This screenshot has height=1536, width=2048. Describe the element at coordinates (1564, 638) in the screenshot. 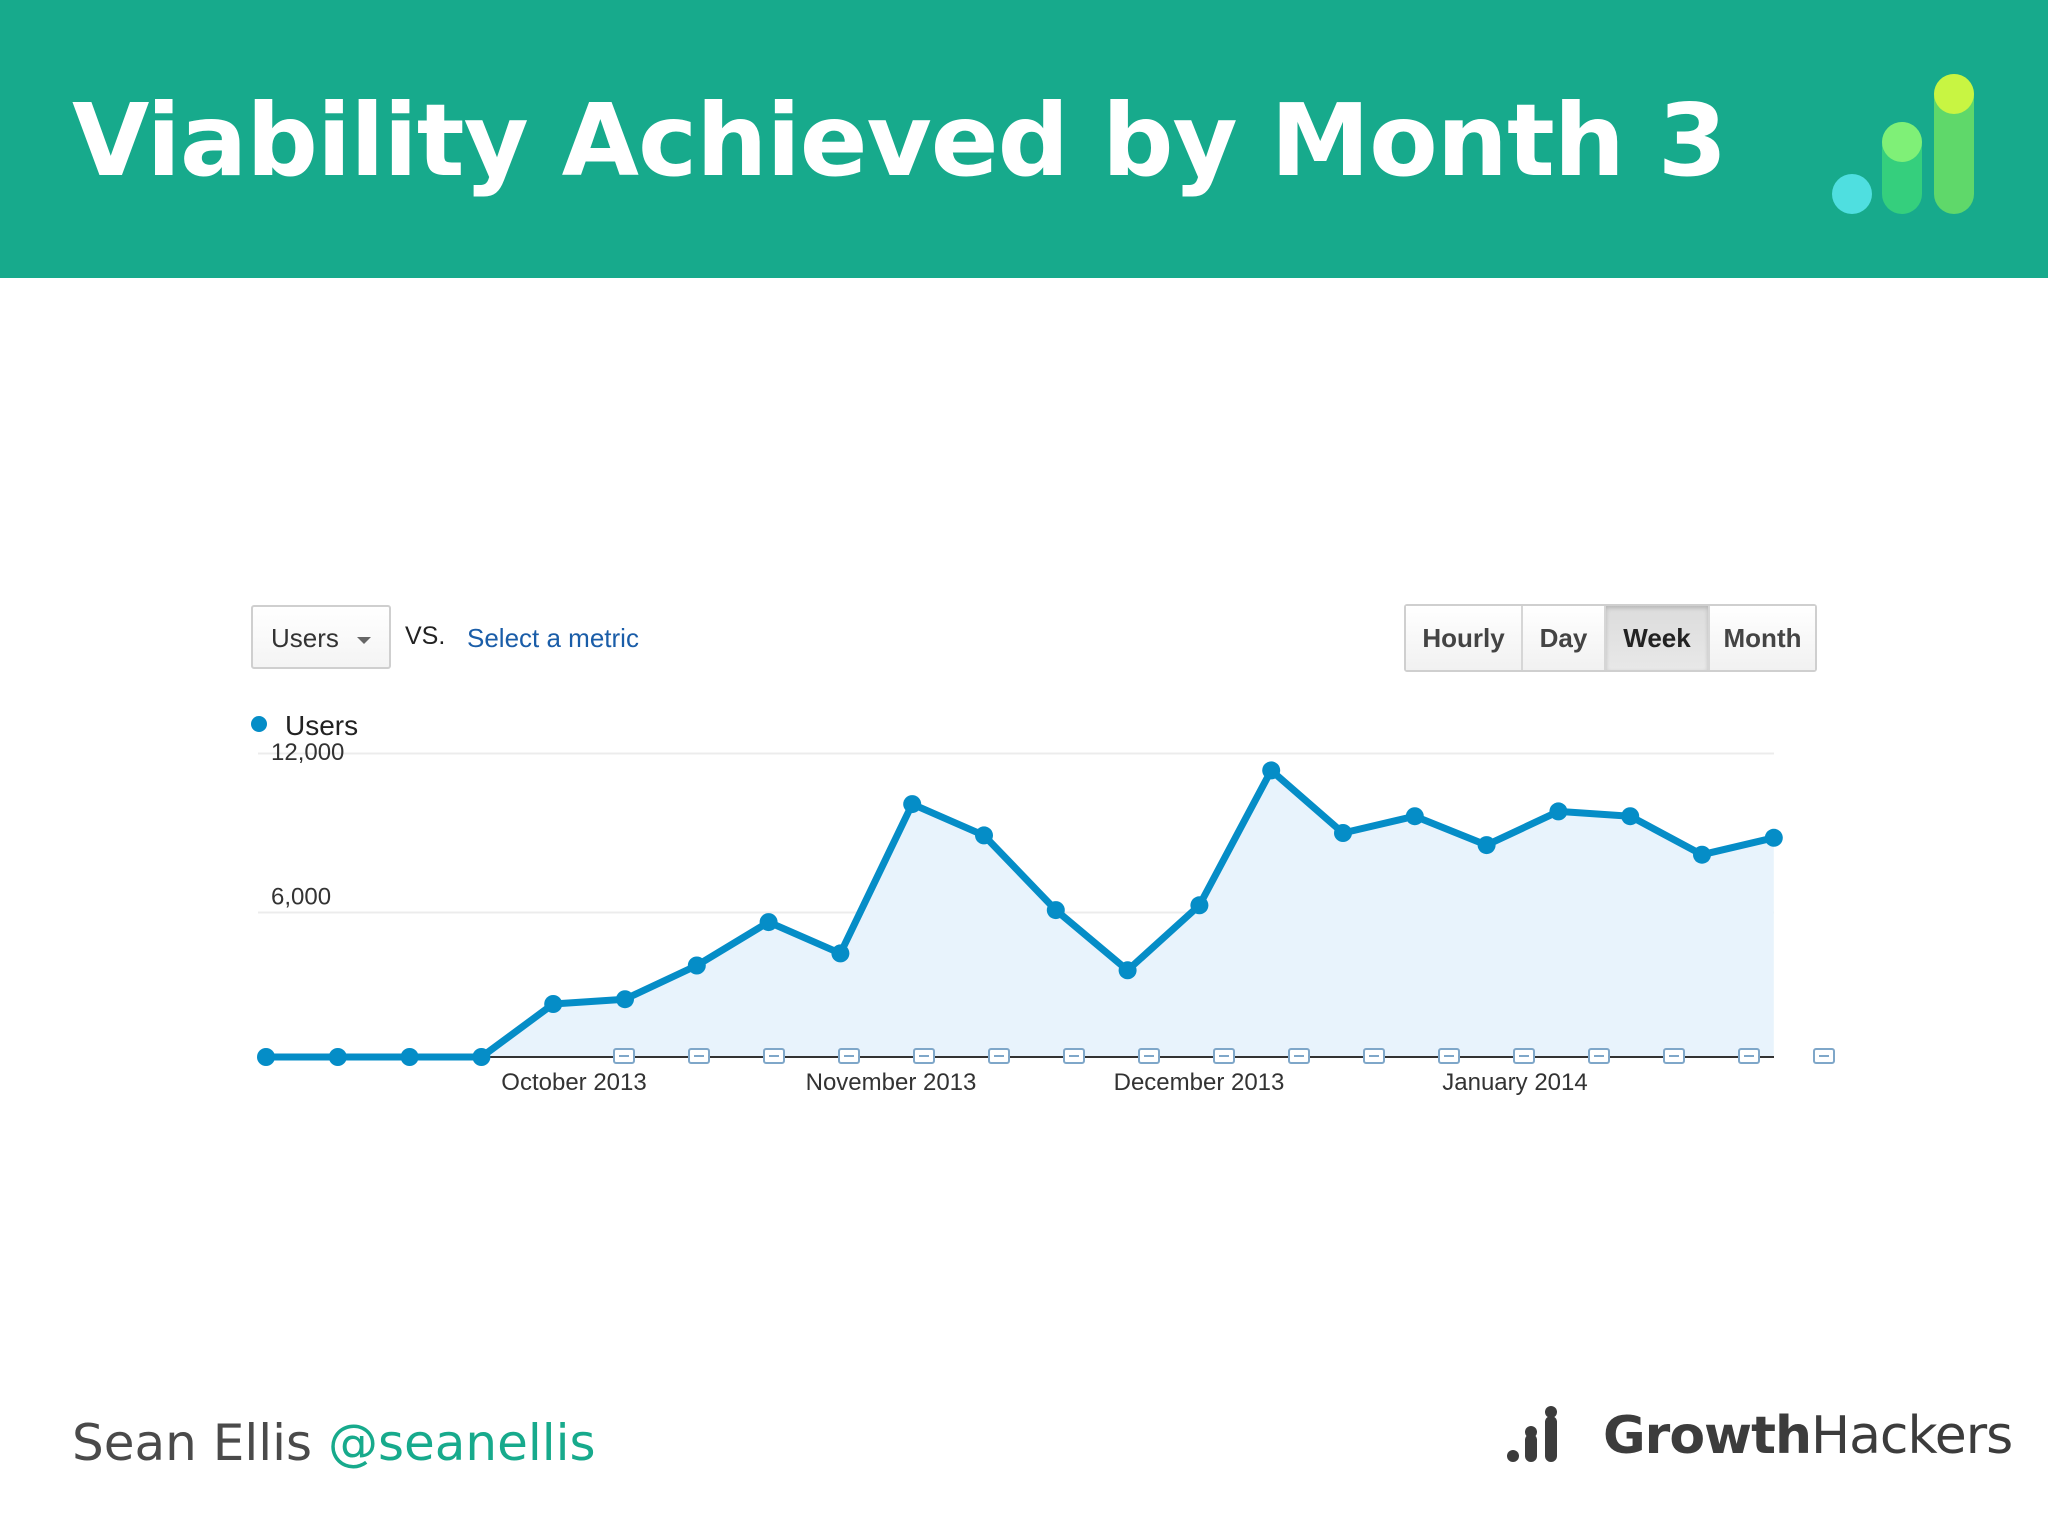

I see `period-day-button: Day` at that location.